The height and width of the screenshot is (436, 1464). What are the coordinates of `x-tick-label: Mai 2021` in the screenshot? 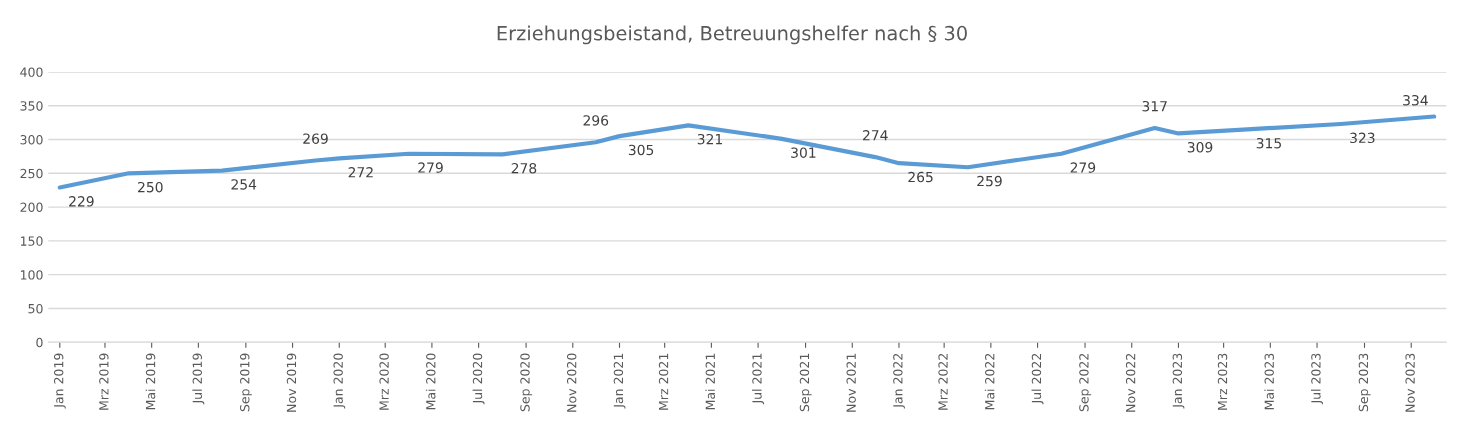 It's located at (710, 381).